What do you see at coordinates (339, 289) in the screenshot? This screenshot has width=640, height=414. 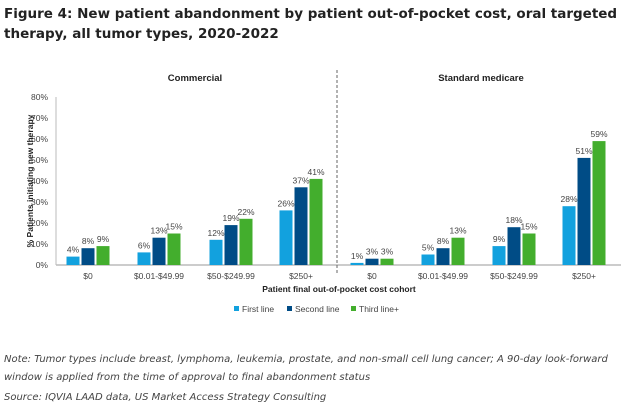 I see `x-axis-title: Patient final out-of-pocket cost cohort` at bounding box center [339, 289].